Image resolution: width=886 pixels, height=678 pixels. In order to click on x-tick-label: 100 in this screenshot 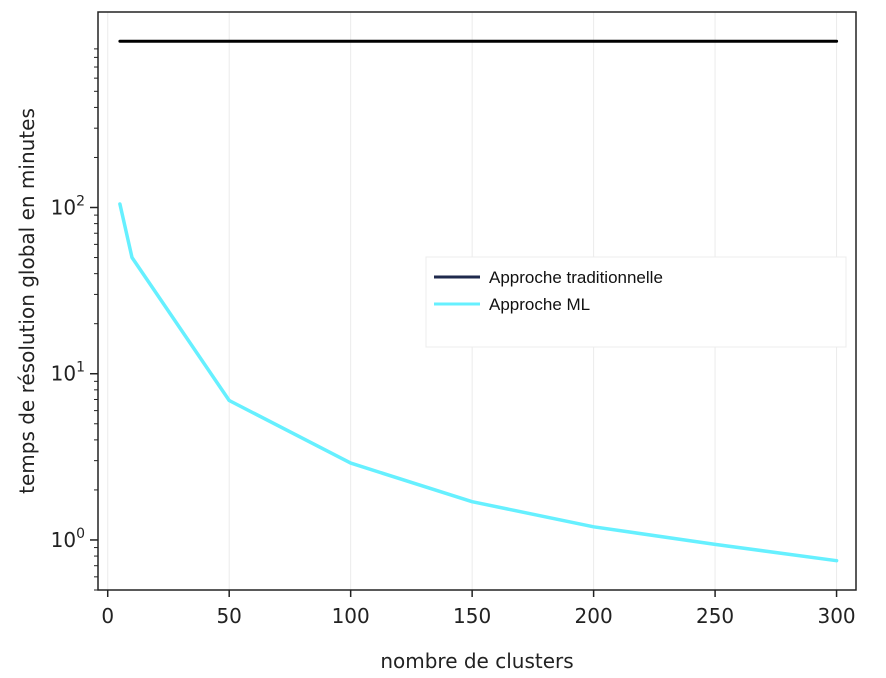, I will do `click(351, 616)`.